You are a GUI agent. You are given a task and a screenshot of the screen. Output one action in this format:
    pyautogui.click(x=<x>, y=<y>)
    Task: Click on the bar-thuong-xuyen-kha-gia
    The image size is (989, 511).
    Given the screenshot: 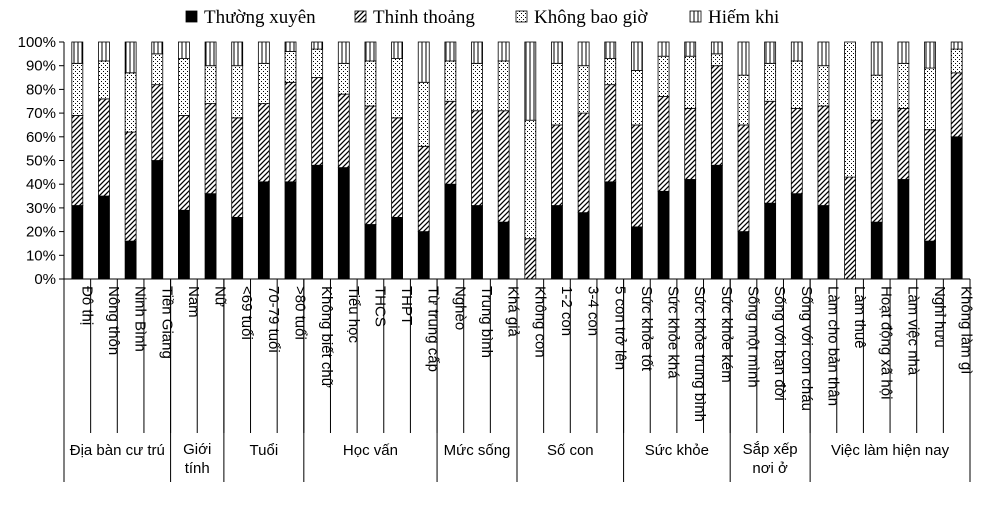 What is the action you would take?
    pyautogui.click(x=503, y=250)
    